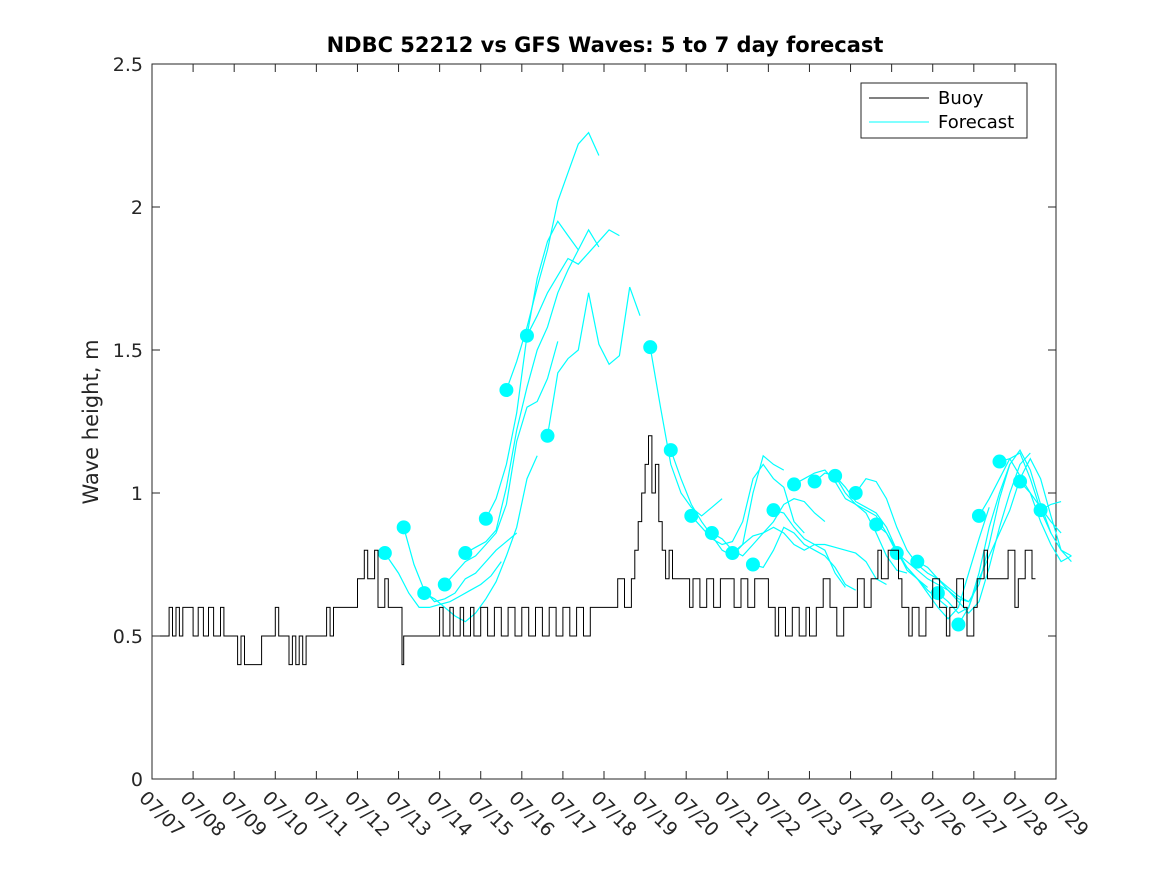 This screenshot has width=1167, height=875. What do you see at coordinates (128, 351) in the screenshot?
I see `y-tick-label: 1.5` at bounding box center [128, 351].